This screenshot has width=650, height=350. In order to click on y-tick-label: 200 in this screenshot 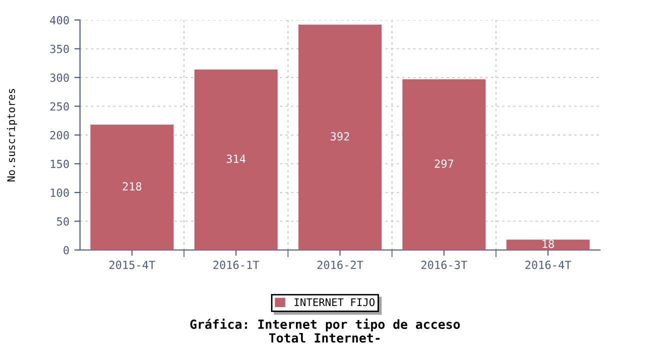, I will do `click(59, 135)`.